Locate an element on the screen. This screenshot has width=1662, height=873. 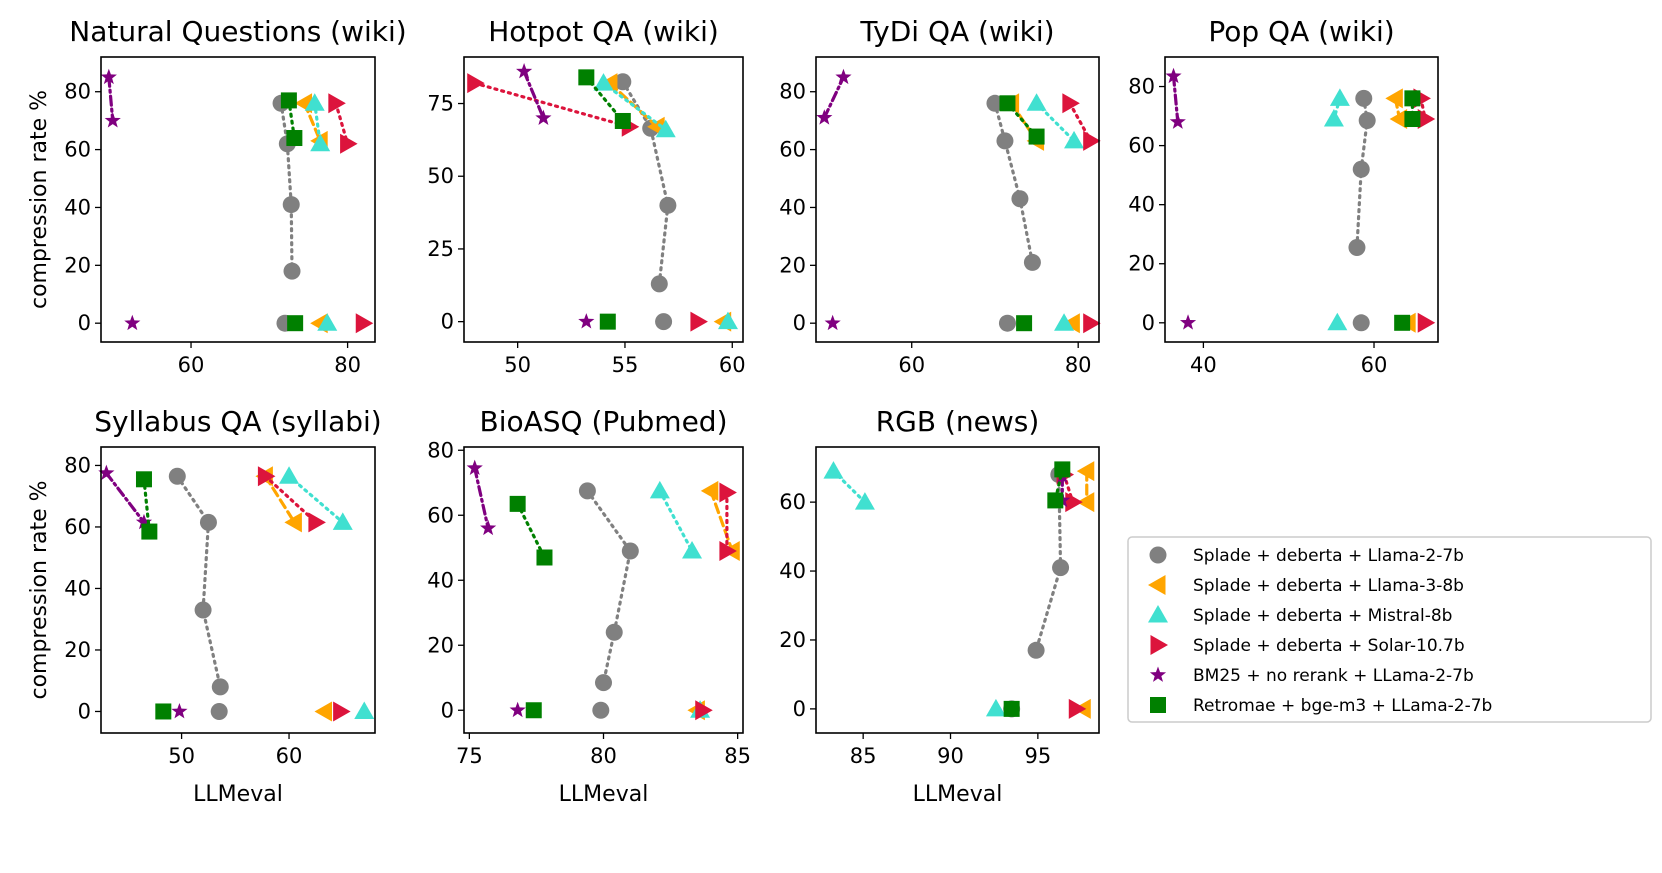
chart-title: Natural Questions (wiki) is located at coordinates (237, 31).